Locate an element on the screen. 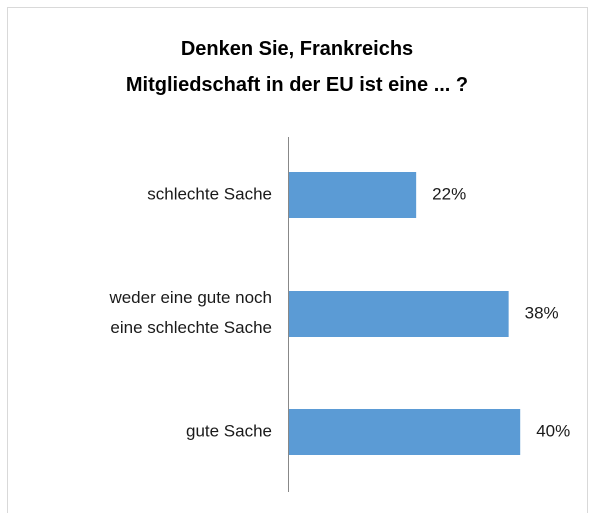 The width and height of the screenshot is (595, 513). category-label: gute Sache is located at coordinates (229, 430).